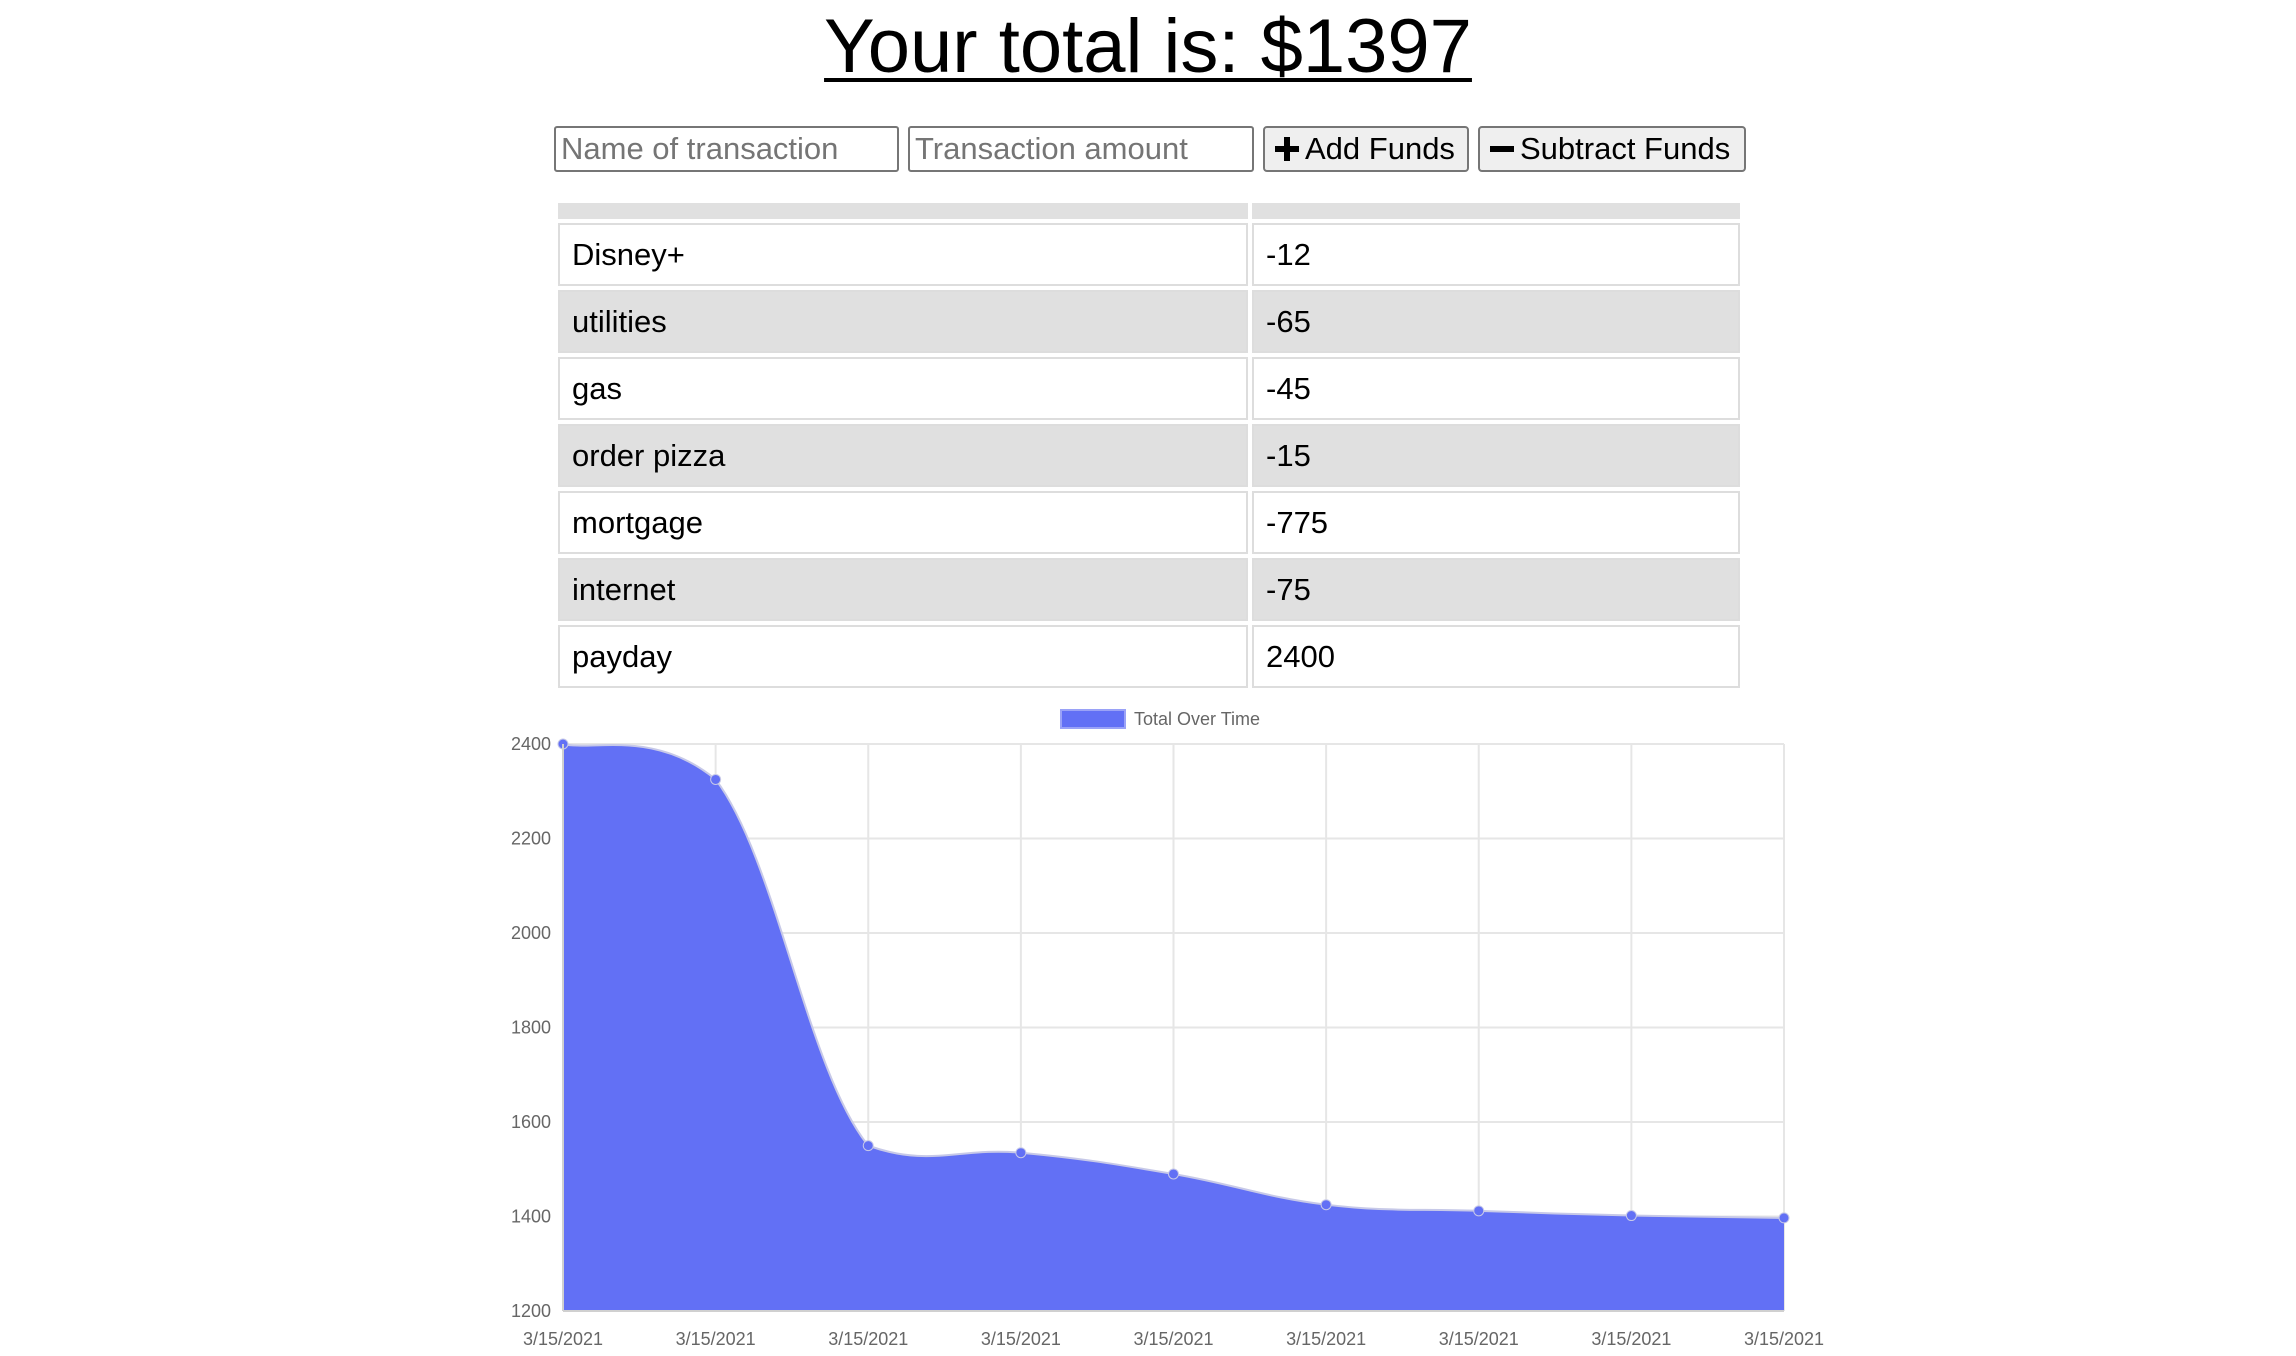  What do you see at coordinates (531, 933) in the screenshot?
I see `y-tick-label: 2000` at bounding box center [531, 933].